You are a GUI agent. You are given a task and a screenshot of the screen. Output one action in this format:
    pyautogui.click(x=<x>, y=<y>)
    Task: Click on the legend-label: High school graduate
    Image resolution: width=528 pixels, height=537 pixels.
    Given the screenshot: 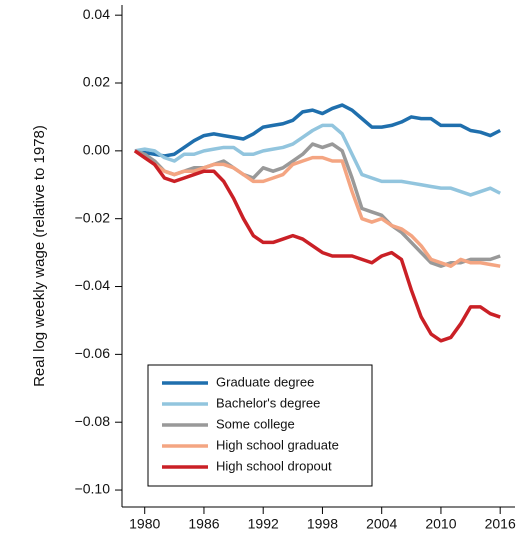 What is the action you would take?
    pyautogui.click(x=277, y=444)
    